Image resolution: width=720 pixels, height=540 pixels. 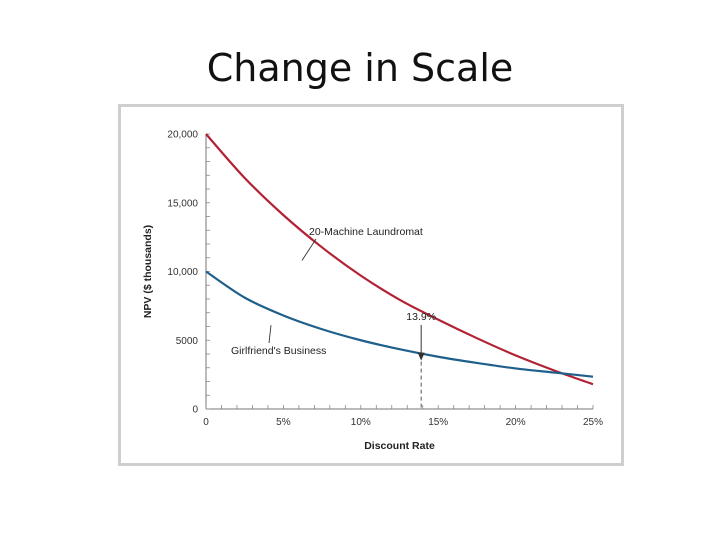 I want to click on x-tick-label: 20%, so click(x=516, y=422).